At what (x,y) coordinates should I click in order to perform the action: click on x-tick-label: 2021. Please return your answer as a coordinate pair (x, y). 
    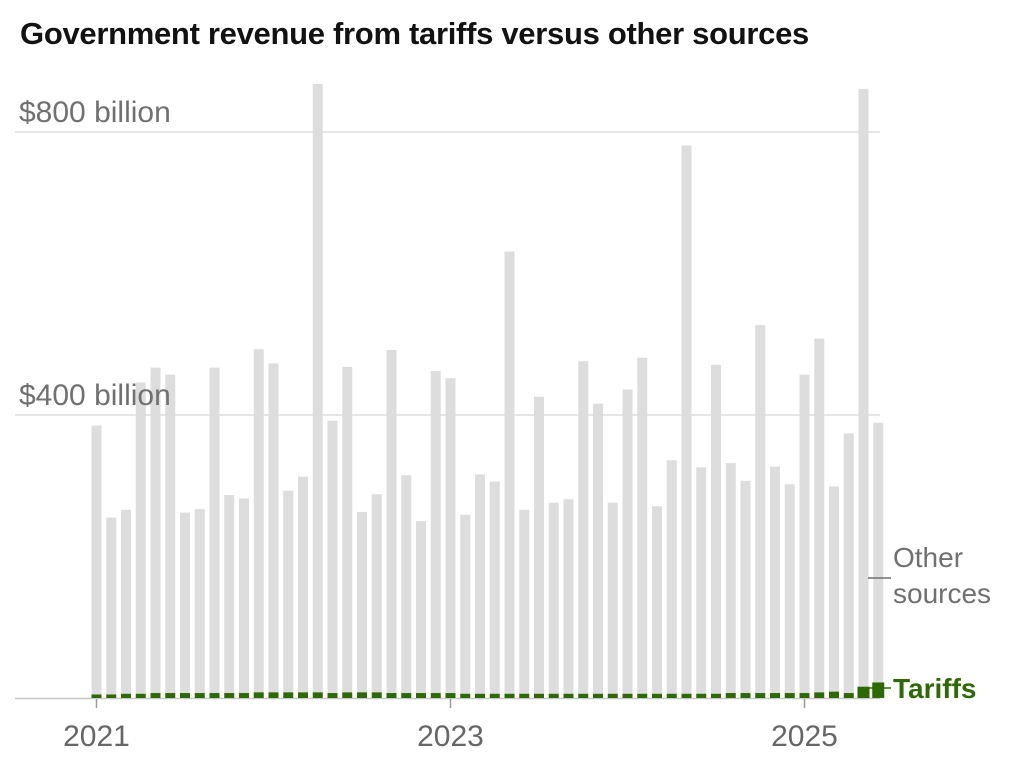
    Looking at the image, I should click on (96, 736).